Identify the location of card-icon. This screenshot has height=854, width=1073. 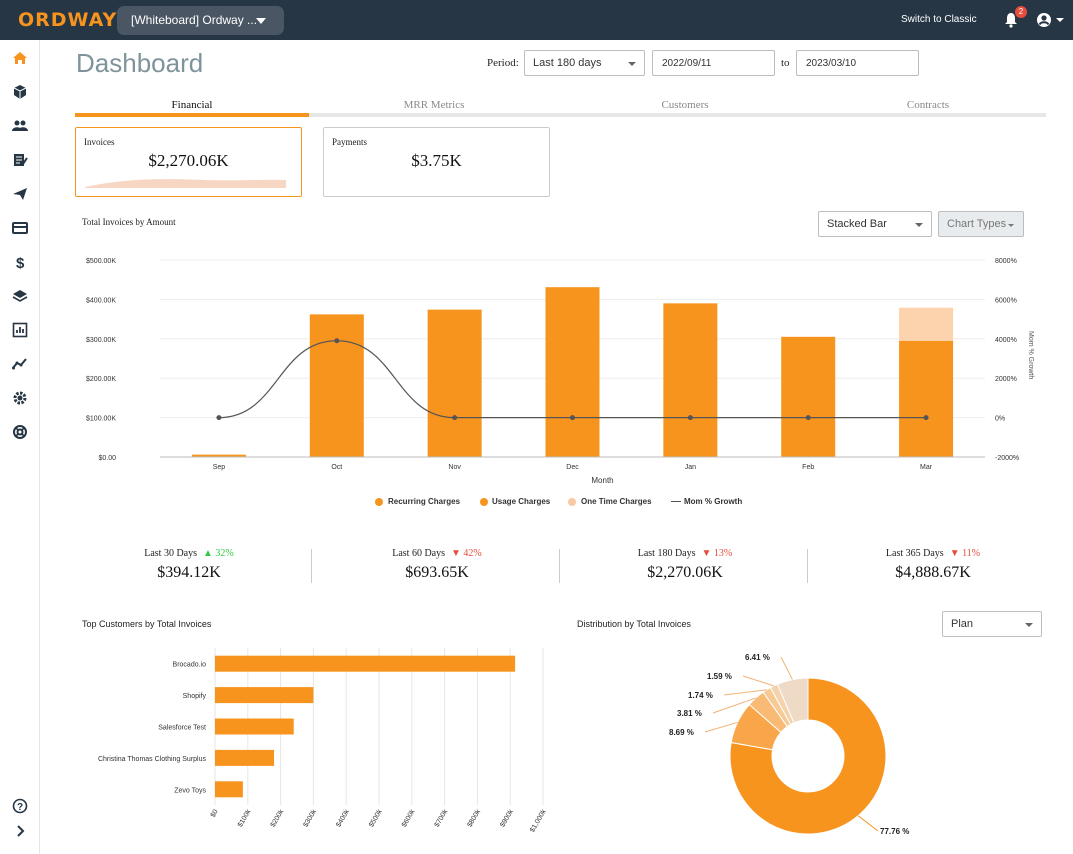
(20, 228).